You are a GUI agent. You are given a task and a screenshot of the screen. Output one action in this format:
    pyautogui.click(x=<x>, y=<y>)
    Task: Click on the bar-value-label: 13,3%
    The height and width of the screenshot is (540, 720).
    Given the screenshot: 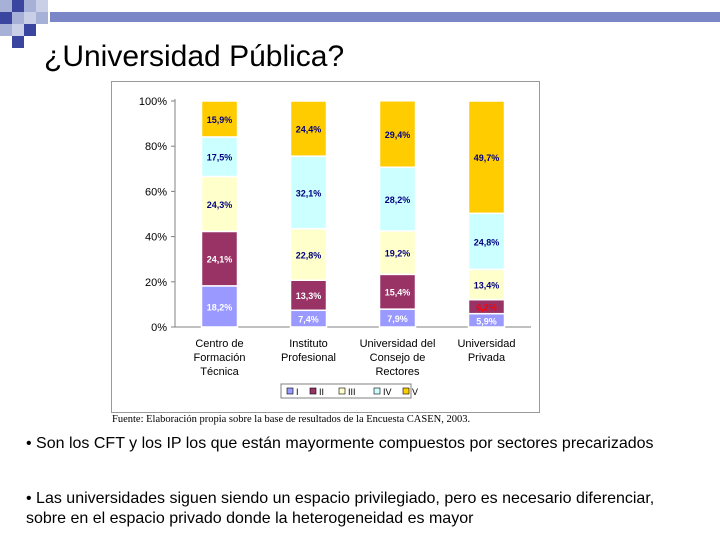 What is the action you would take?
    pyautogui.click(x=309, y=296)
    